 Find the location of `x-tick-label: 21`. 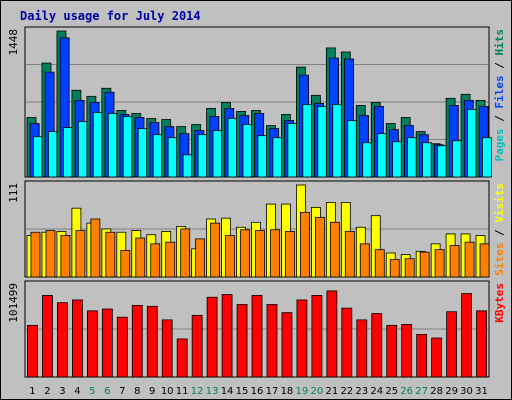

x-tick-label: 21 is located at coordinates (331, 391).